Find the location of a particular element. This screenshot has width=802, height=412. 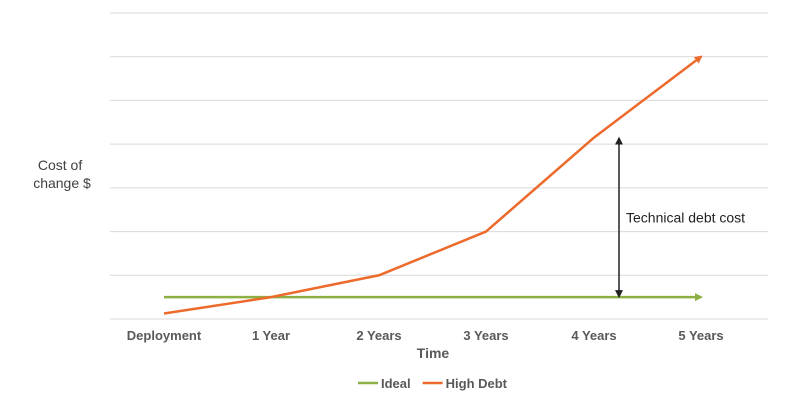

legend: Ideal High Debt is located at coordinates (433, 383).